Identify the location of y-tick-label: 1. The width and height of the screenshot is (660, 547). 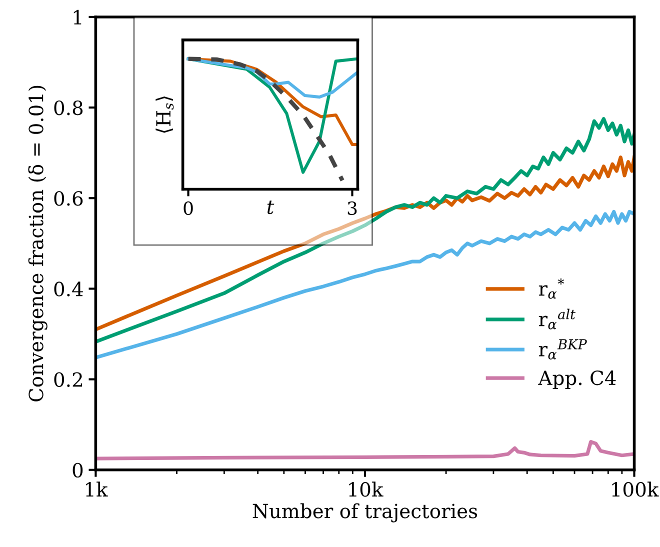
(78, 17).